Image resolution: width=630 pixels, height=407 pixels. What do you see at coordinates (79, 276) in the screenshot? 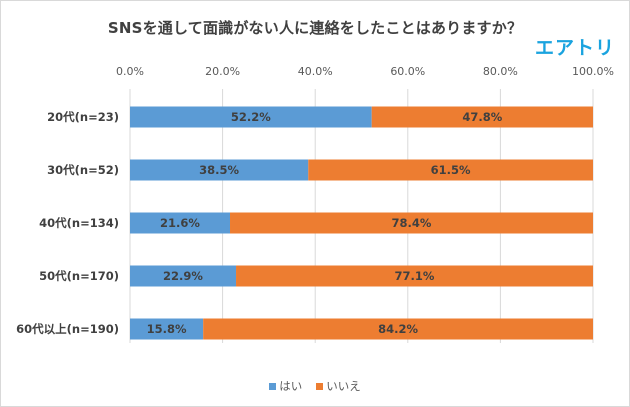
I see `category-label: 50代(n=170)` at bounding box center [79, 276].